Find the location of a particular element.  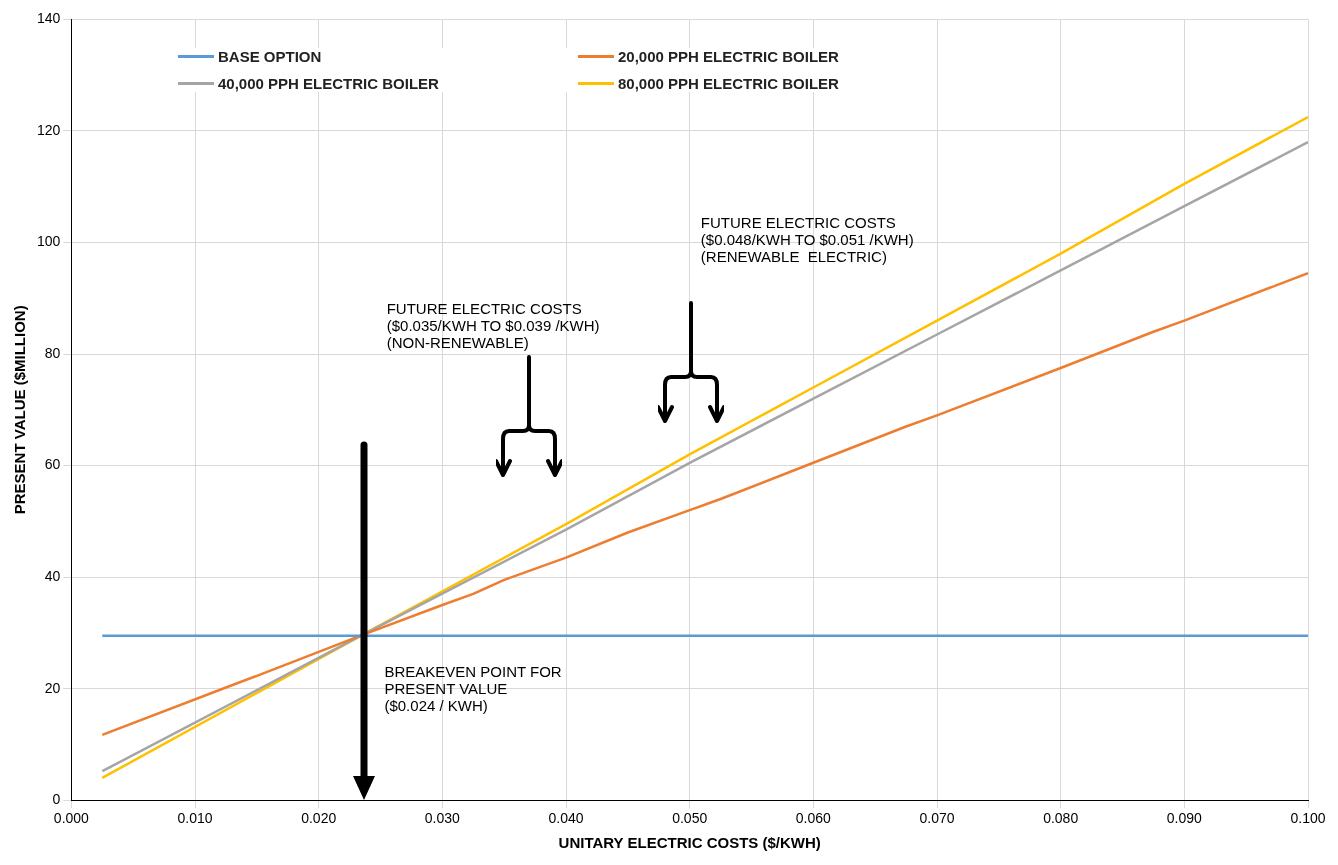

y-tick-label: 20 is located at coordinates (52, 687).